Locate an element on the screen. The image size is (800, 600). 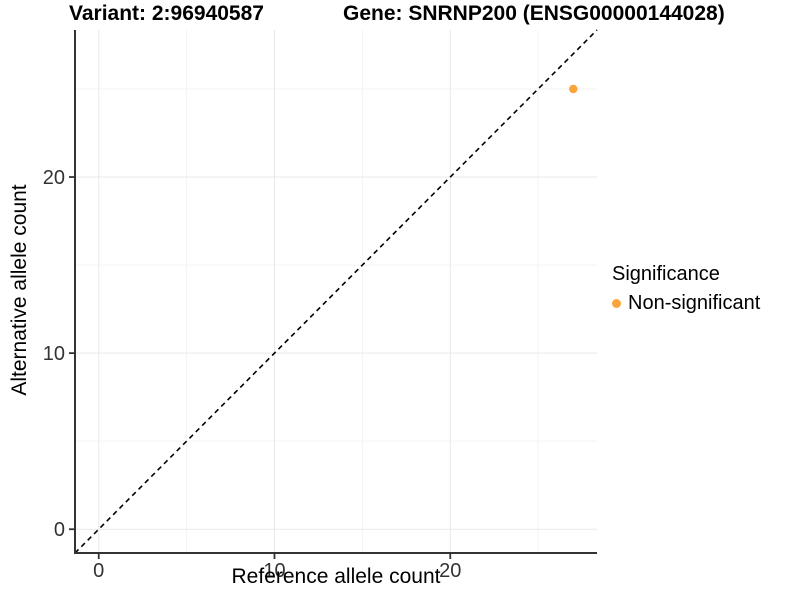
x-tick-label: 20 is located at coordinates (450, 571).